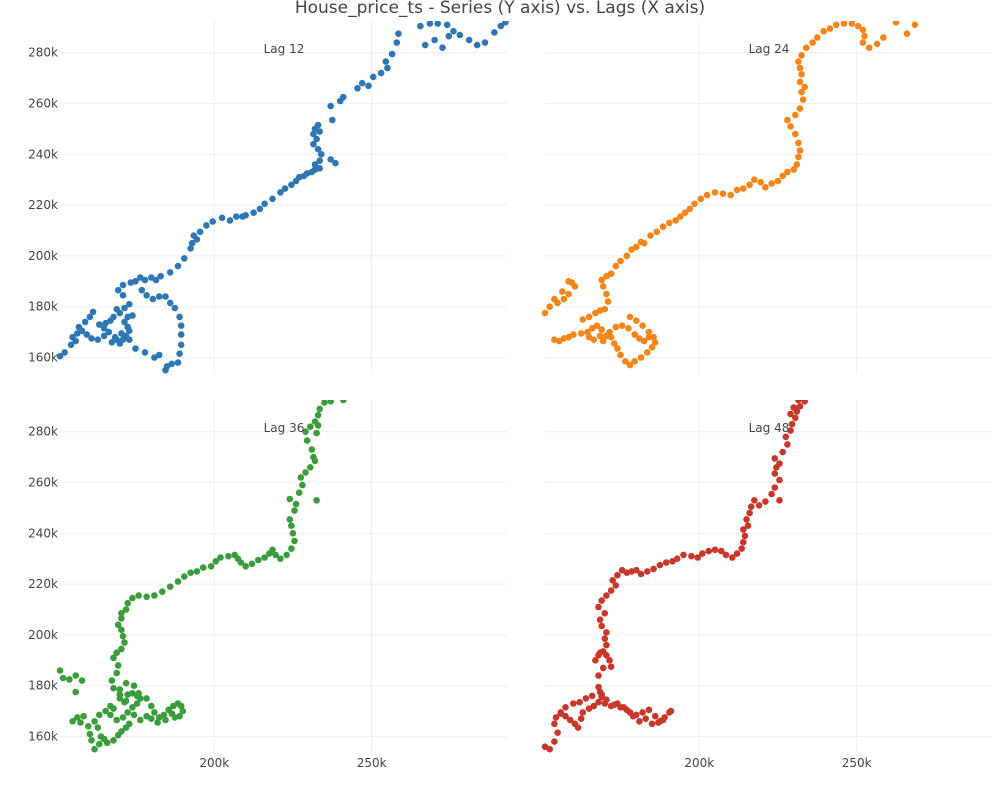 This screenshot has height=790, width=1000. Describe the element at coordinates (43, 154) in the screenshot. I see `y-tick-label: 240k` at that location.